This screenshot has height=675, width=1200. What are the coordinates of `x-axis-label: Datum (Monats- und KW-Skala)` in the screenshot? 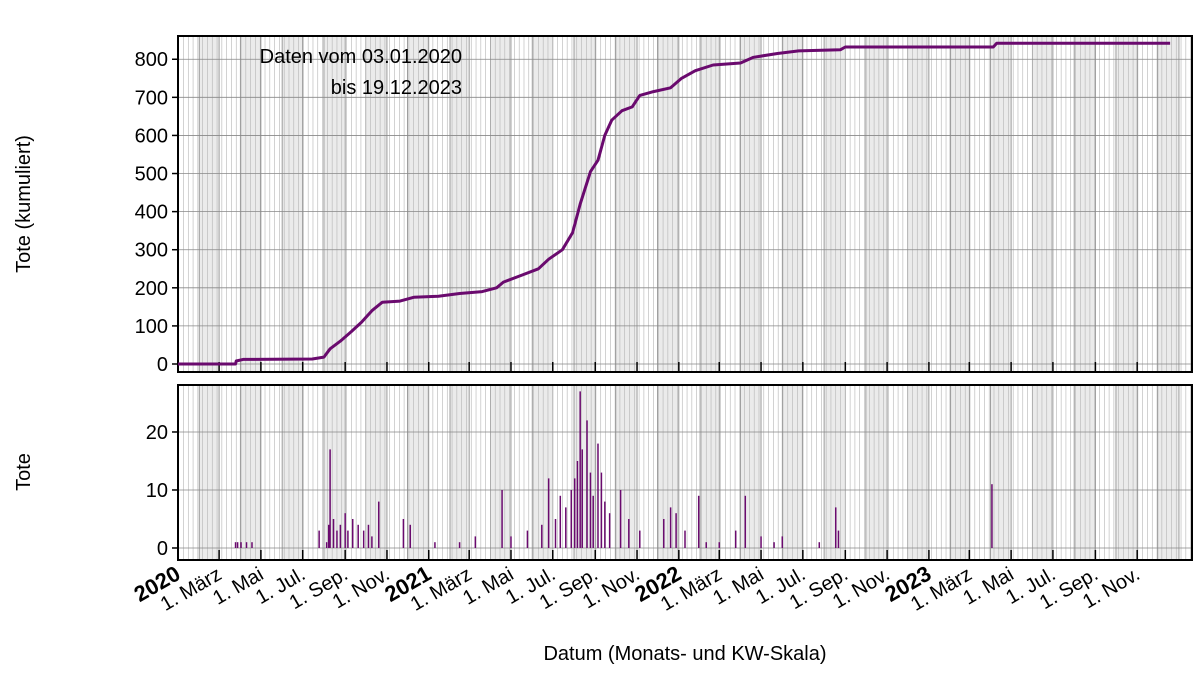 It's located at (684, 654).